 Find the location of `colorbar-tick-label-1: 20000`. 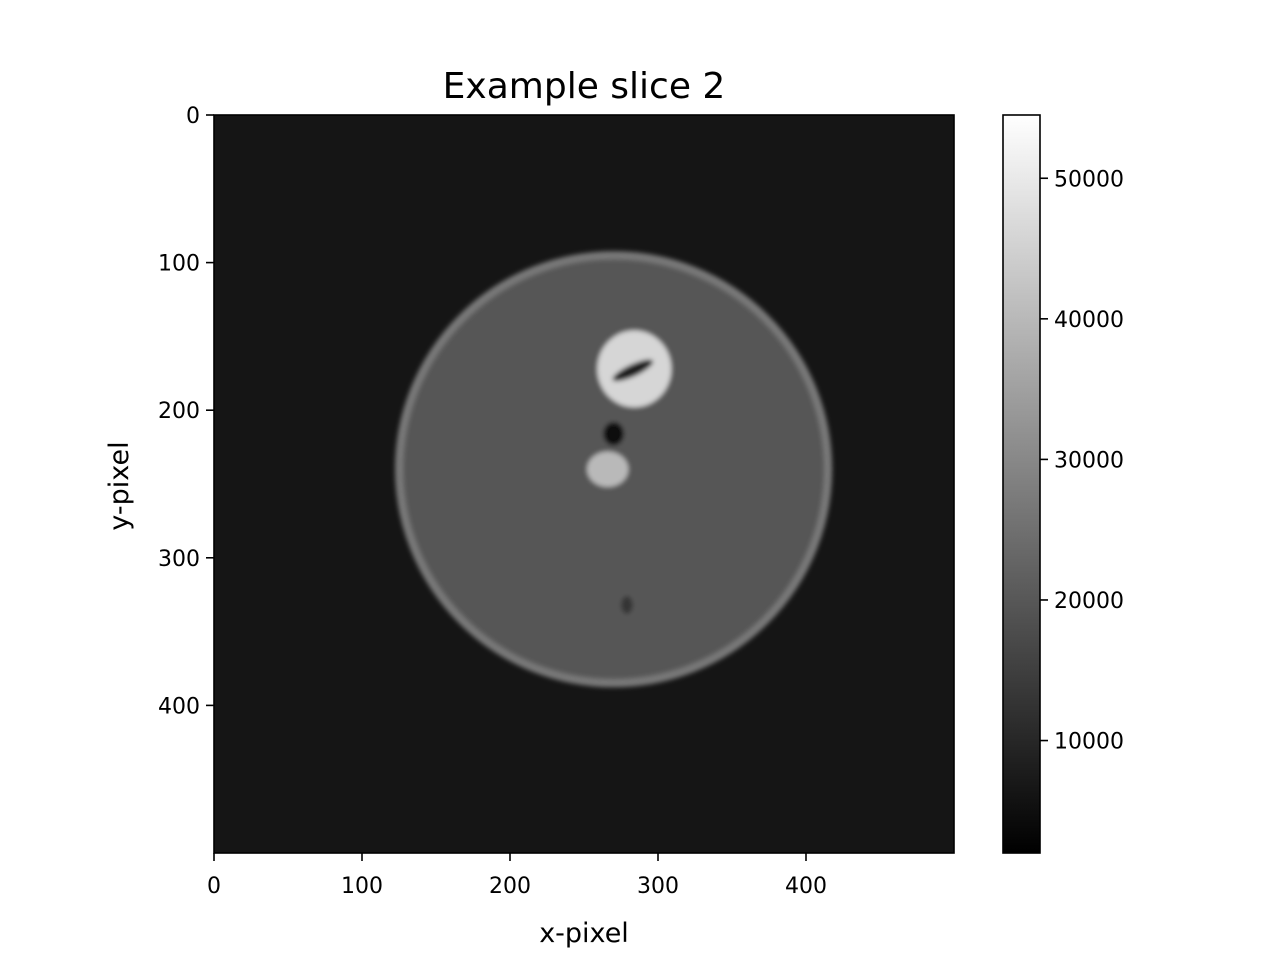

colorbar-tick-label-1: 20000 is located at coordinates (1089, 601).